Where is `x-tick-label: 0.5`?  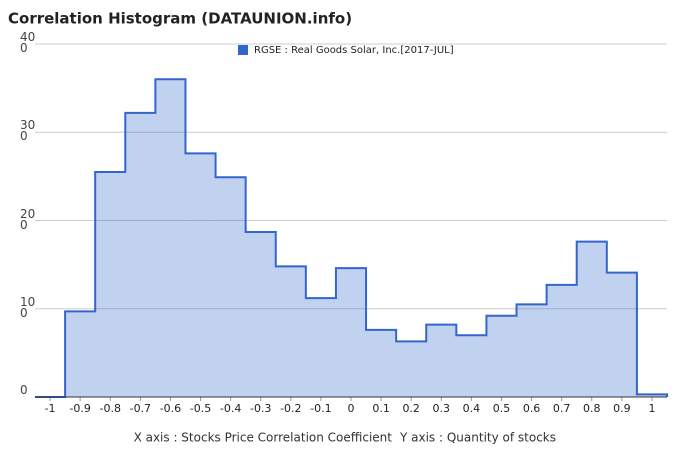
x-tick-label: 0.5 is located at coordinates (502, 408).